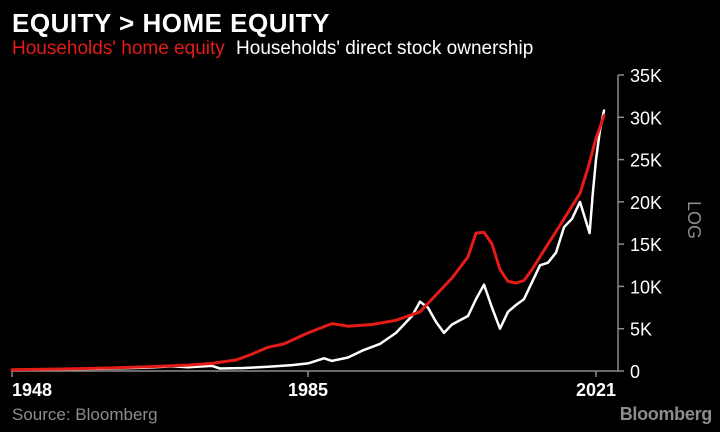  I want to click on y-tick-label: 25K, so click(646, 161).